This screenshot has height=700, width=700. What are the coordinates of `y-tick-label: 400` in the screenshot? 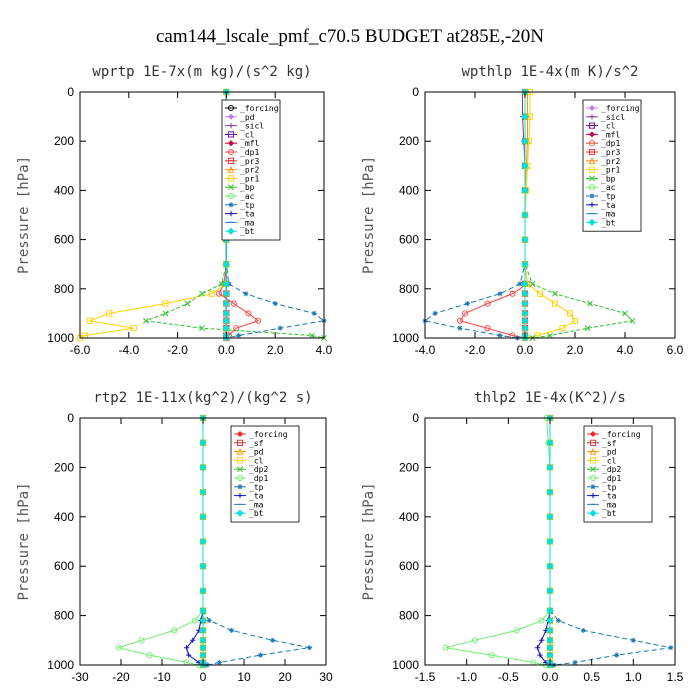 It's located at (64, 517).